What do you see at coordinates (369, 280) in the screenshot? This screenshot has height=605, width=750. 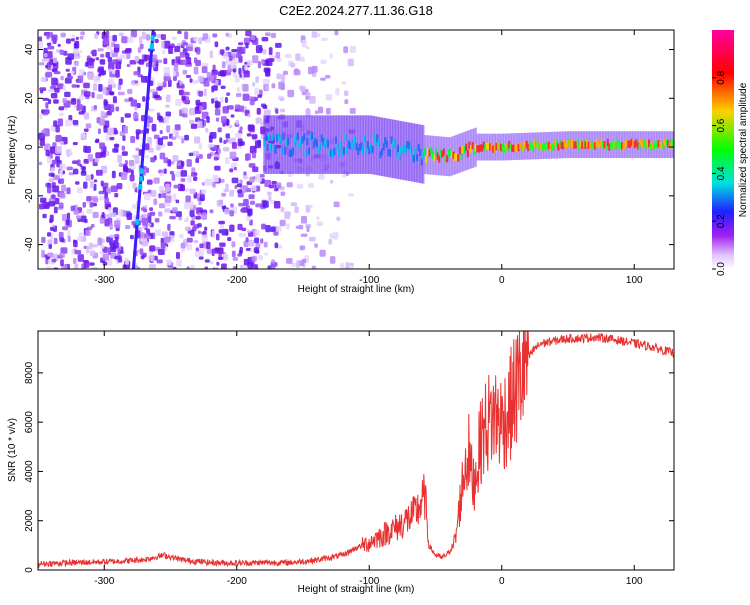 I see `spectrogram-xtick-label: -100` at bounding box center [369, 280].